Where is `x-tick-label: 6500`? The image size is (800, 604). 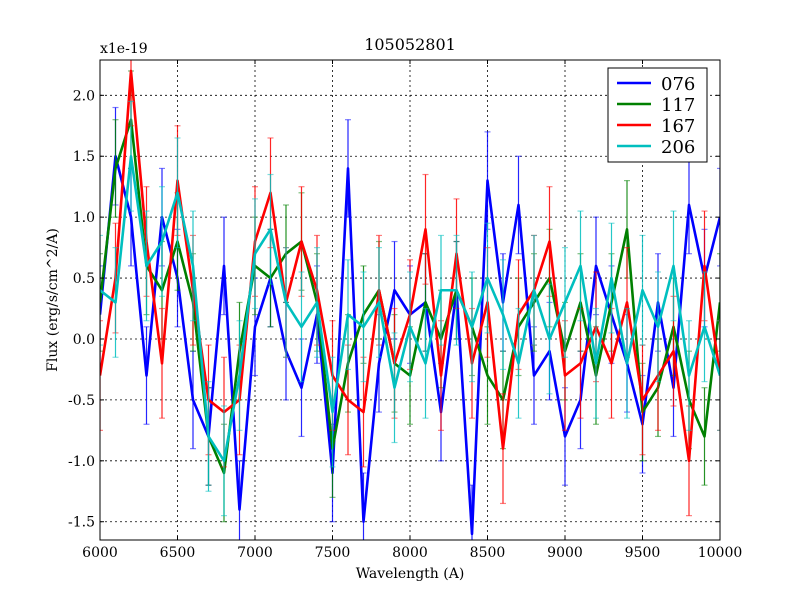 x-tick-label: 6500 is located at coordinates (178, 553).